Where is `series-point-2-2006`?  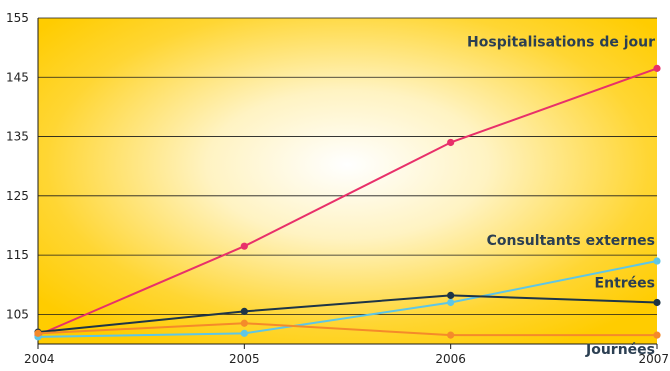
series-point-2-2006 is located at coordinates (451, 295).